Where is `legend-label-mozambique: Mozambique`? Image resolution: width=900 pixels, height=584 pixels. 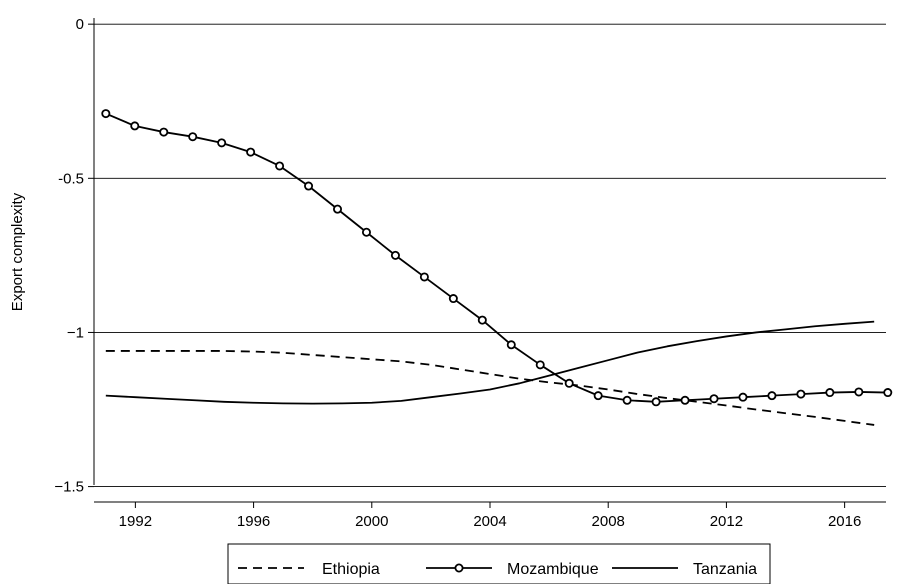 legend-label-mozambique: Mozambique is located at coordinates (553, 569).